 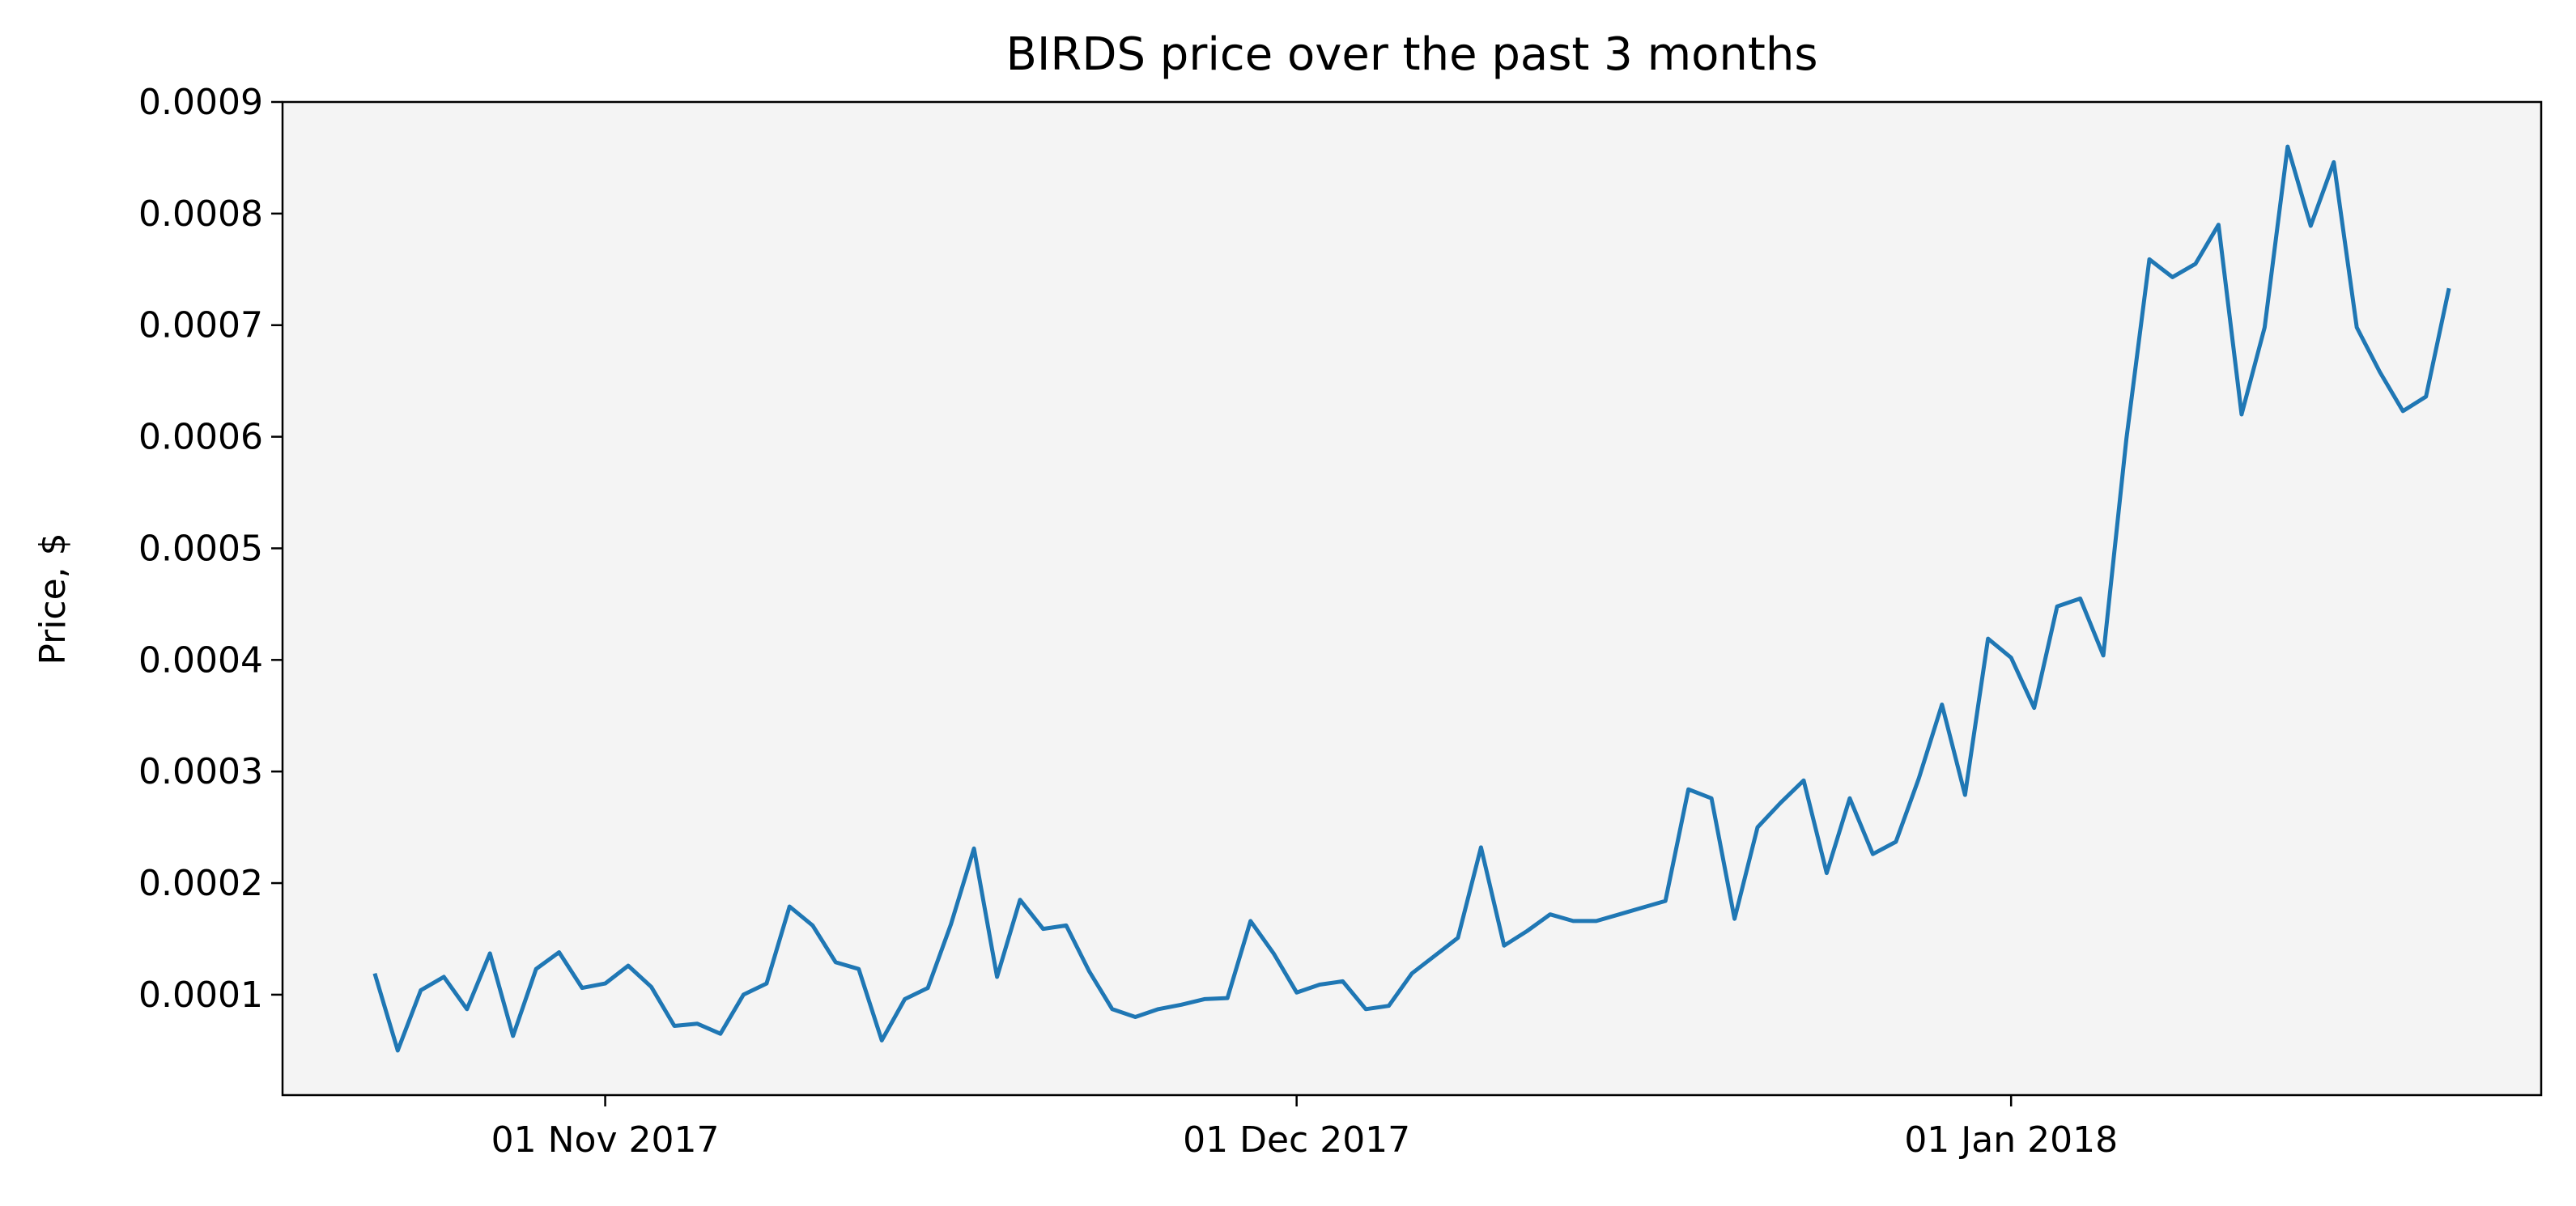 What do you see at coordinates (53, 599) in the screenshot?
I see `y-axis-label: Price, $` at bounding box center [53, 599].